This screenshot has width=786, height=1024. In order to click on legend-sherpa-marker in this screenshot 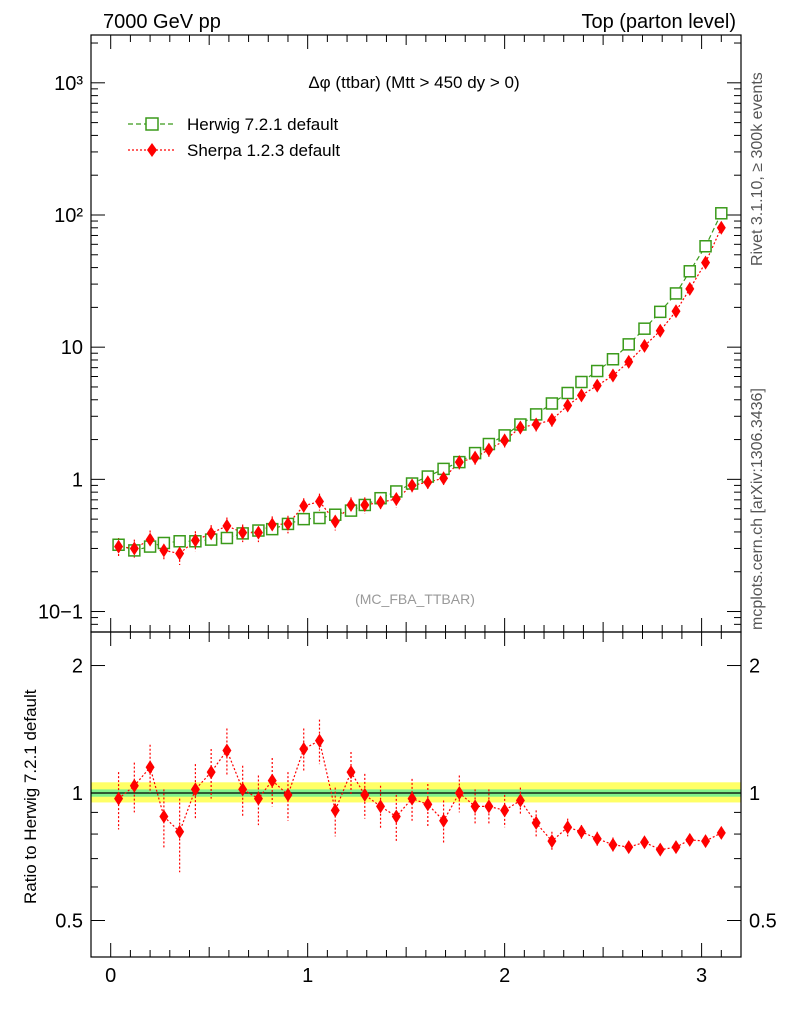, I will do `click(152, 150)`.